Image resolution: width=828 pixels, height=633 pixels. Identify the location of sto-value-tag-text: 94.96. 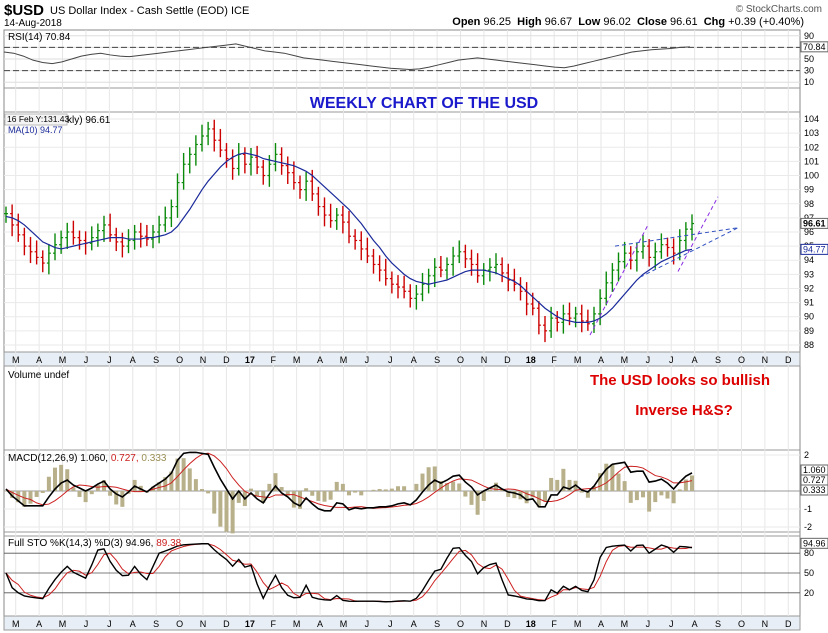
(814, 543).